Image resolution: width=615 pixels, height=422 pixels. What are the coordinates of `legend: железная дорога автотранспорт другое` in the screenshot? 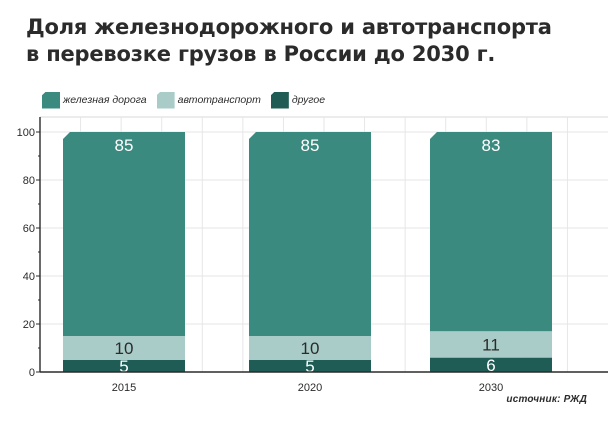 It's located at (188, 100).